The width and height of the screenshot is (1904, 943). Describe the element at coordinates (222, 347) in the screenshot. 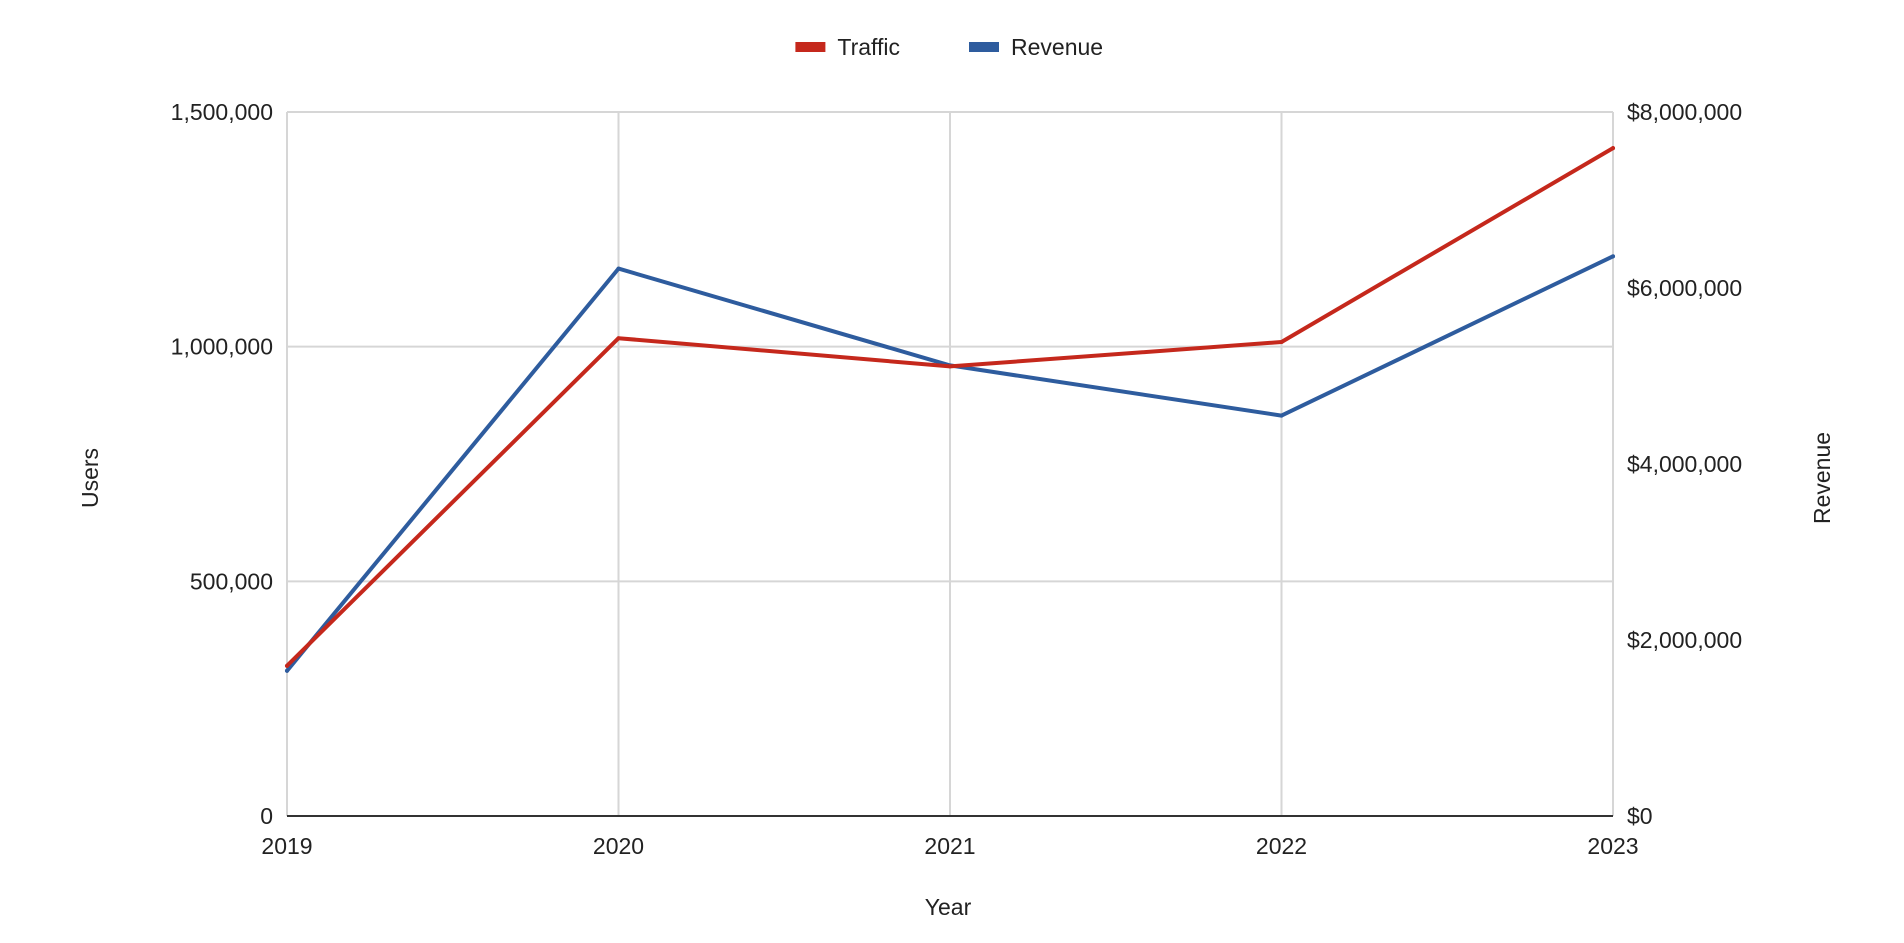

I see `y-left-tick-label: 1,000,000` at that location.